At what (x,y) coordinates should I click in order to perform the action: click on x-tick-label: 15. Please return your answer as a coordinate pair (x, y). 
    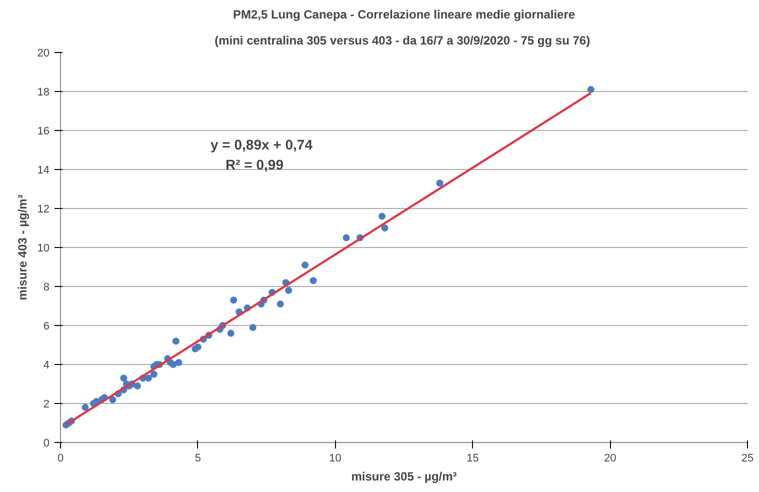
    Looking at the image, I should click on (472, 458).